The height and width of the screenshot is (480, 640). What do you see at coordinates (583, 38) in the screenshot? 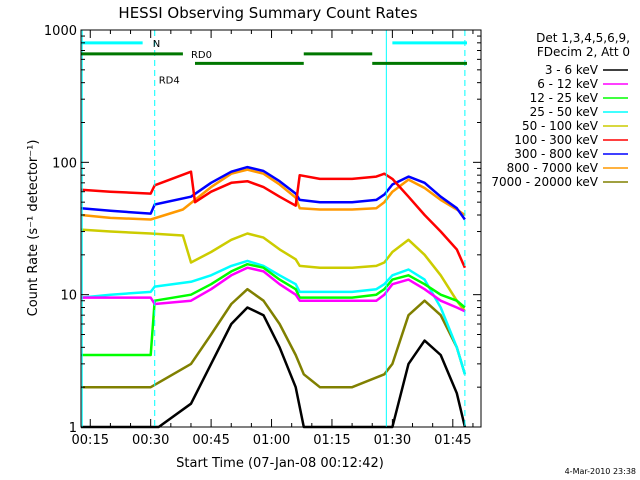
I see `legend-header-line-1: Det 1,3,4,5,6,9,` at bounding box center [583, 38].